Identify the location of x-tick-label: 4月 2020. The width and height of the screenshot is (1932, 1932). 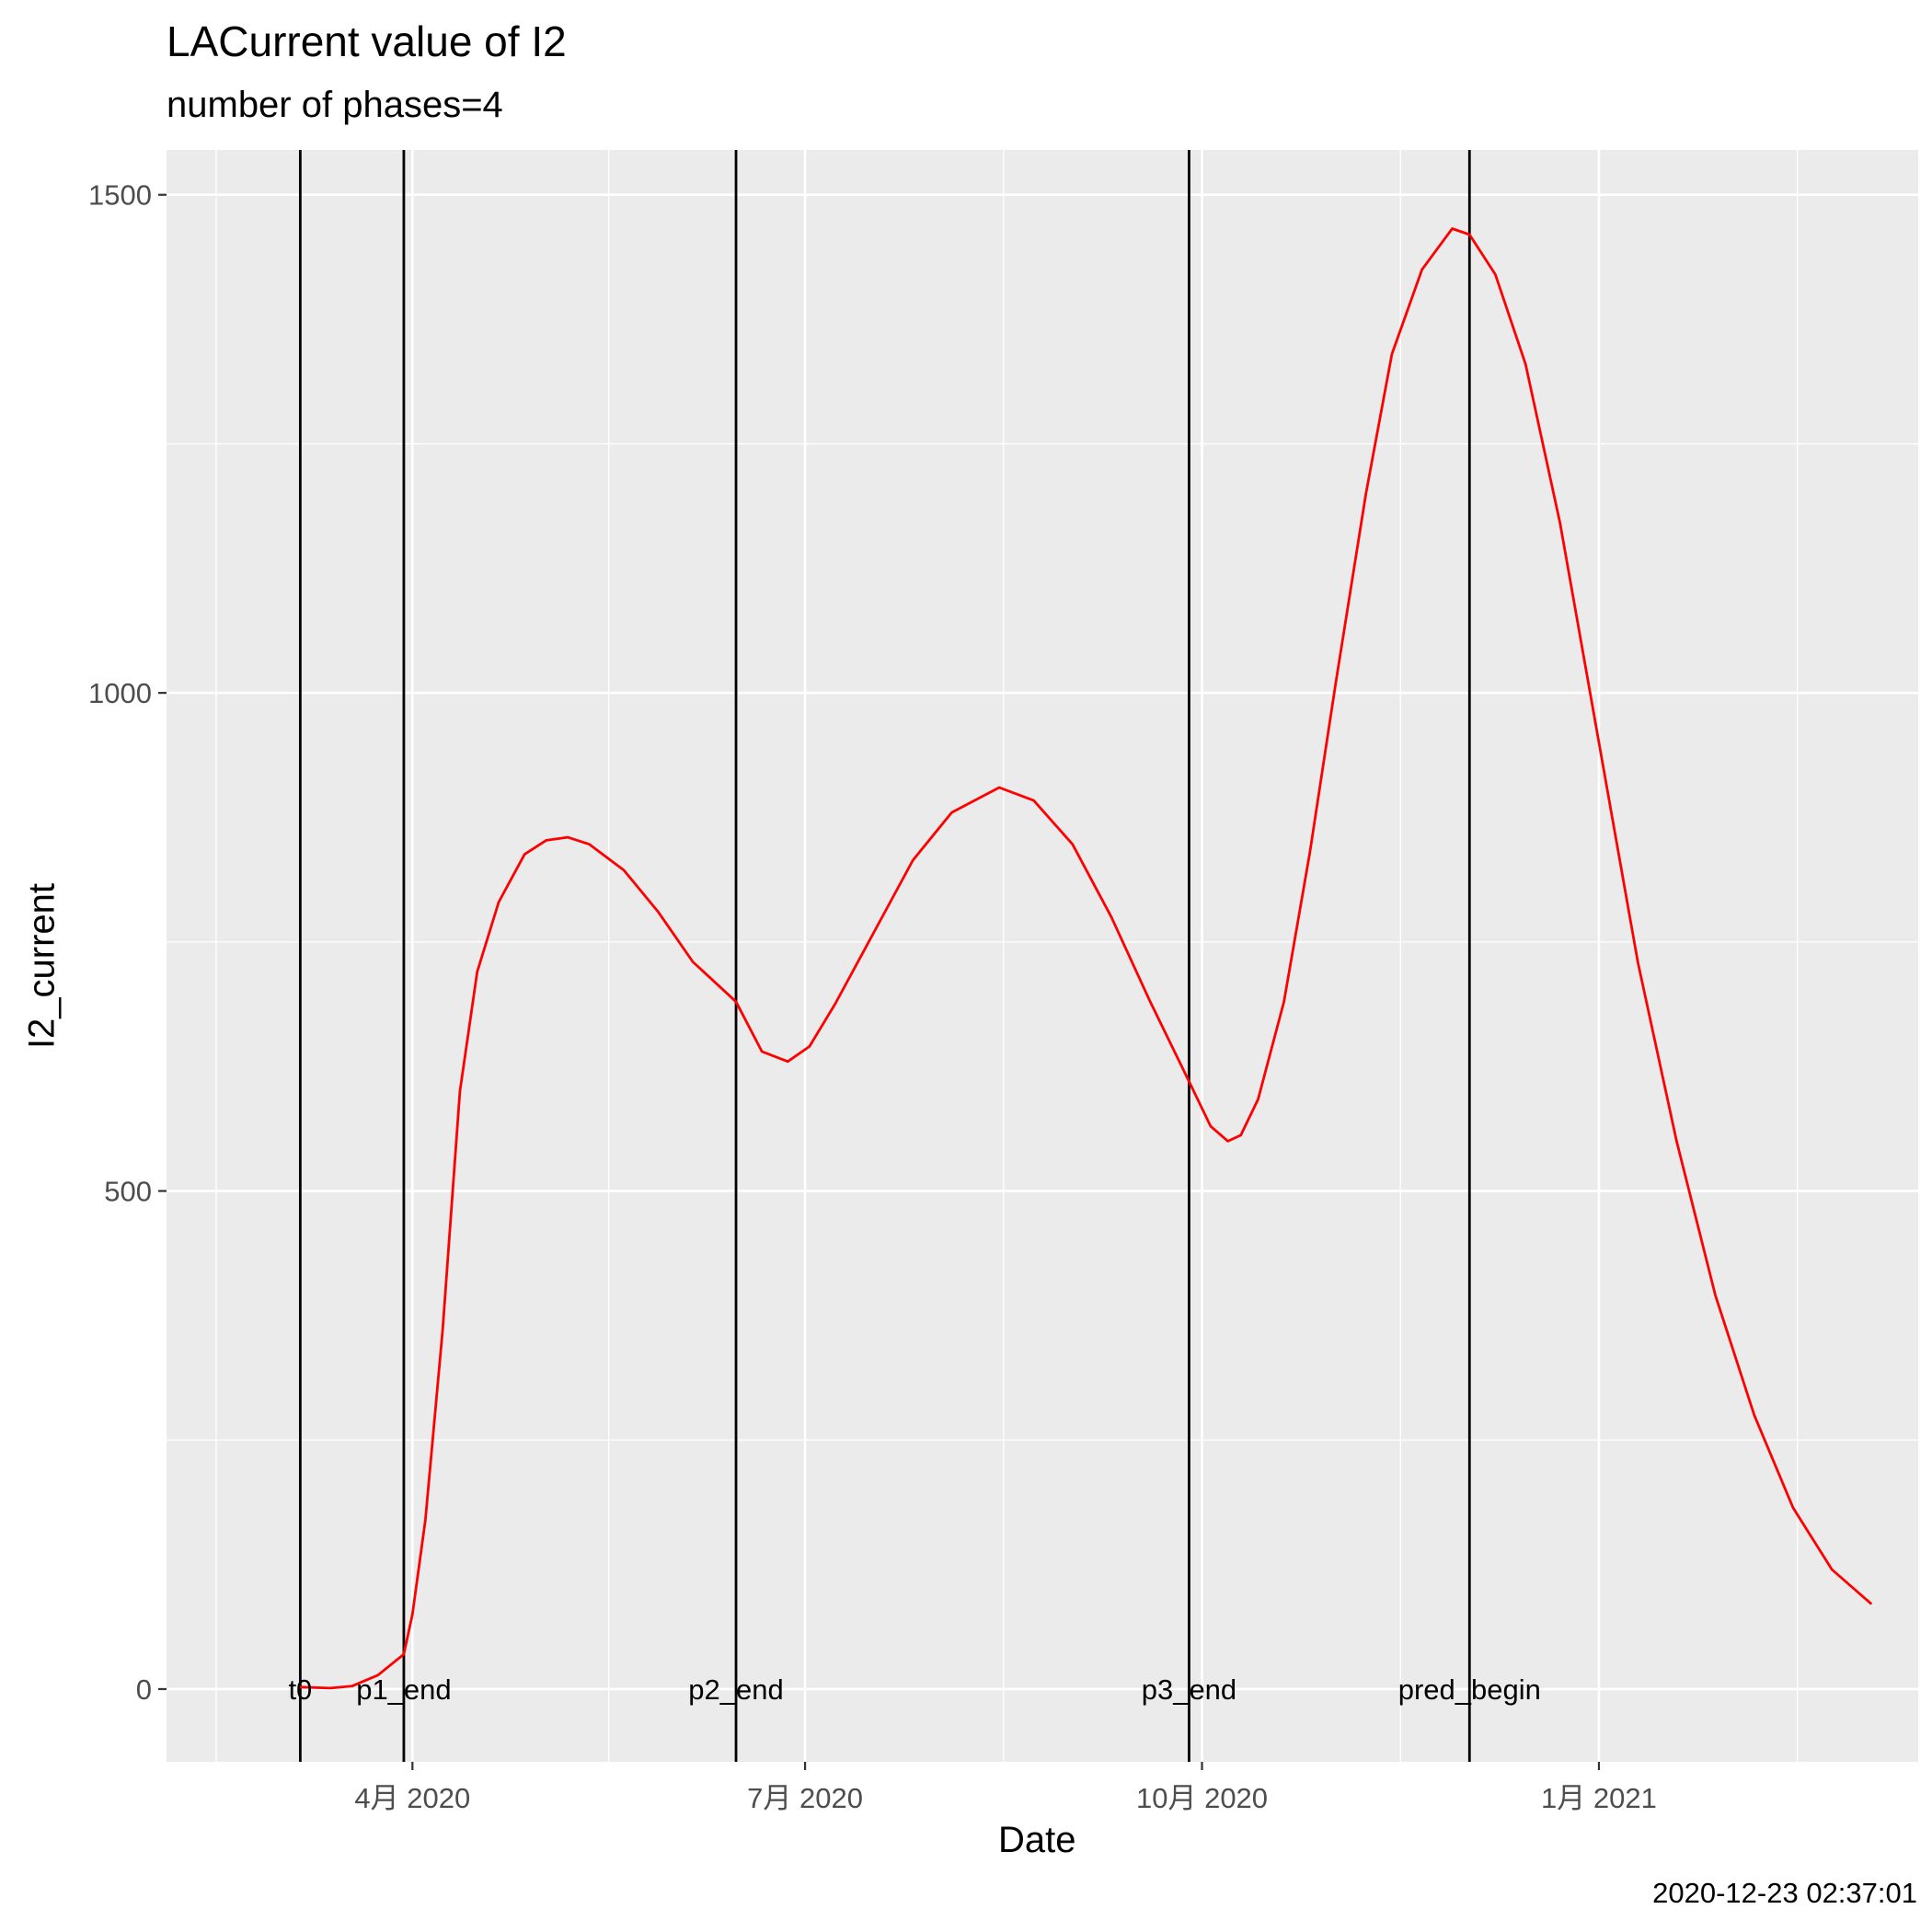
(412, 1798).